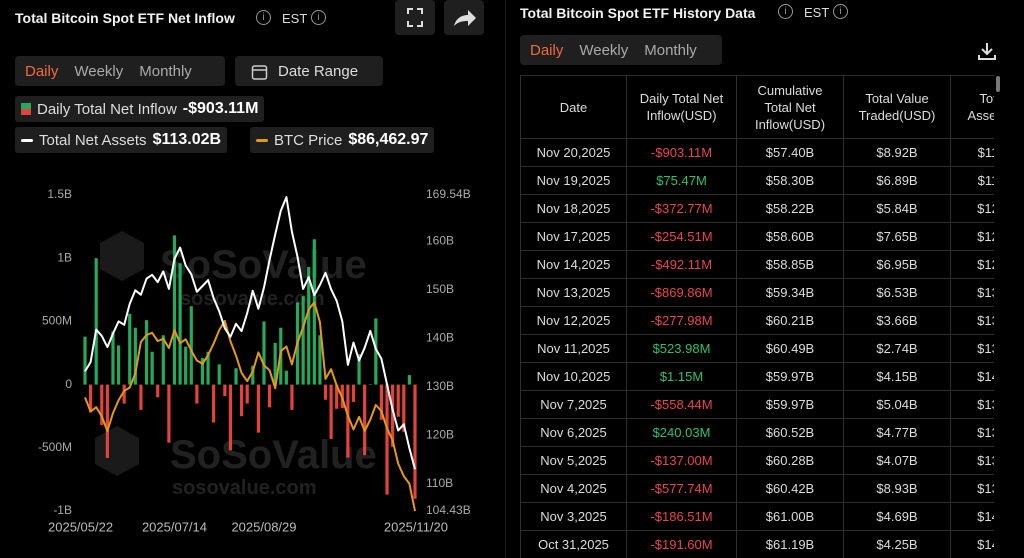  Describe the element at coordinates (681, 488) in the screenshot. I see `table-cell: -$577.74M` at that location.